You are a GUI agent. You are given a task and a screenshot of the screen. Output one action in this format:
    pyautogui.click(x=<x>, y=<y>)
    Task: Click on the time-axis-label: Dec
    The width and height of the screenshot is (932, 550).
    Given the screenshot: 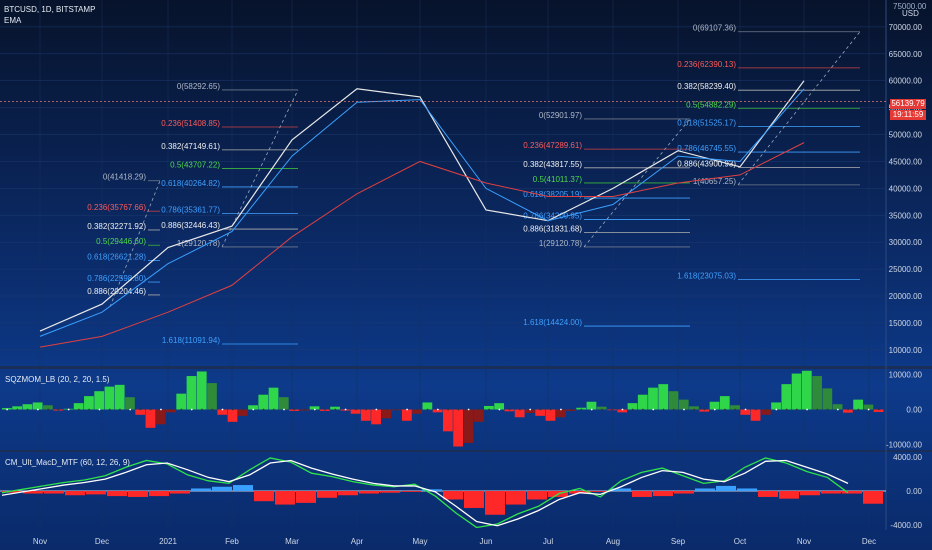 What is the action you would take?
    pyautogui.click(x=869, y=541)
    